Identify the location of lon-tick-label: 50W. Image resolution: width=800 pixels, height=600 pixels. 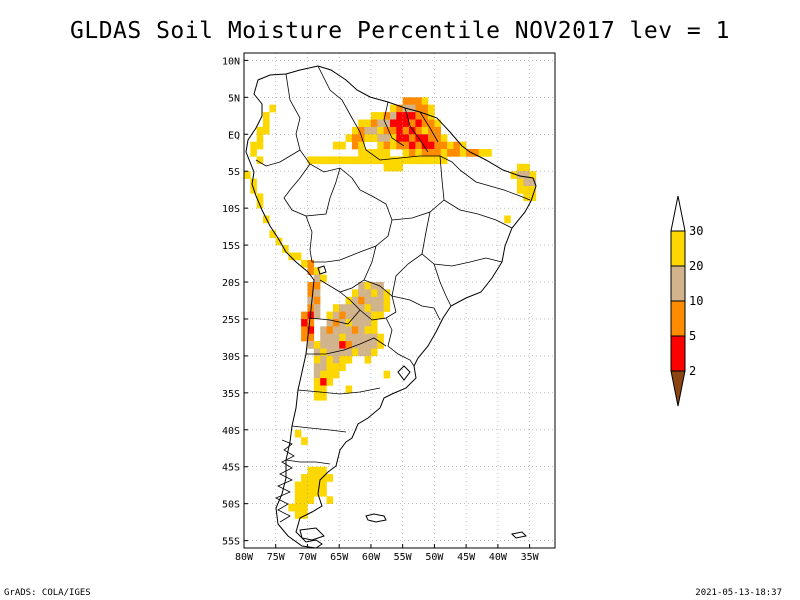
(434, 557).